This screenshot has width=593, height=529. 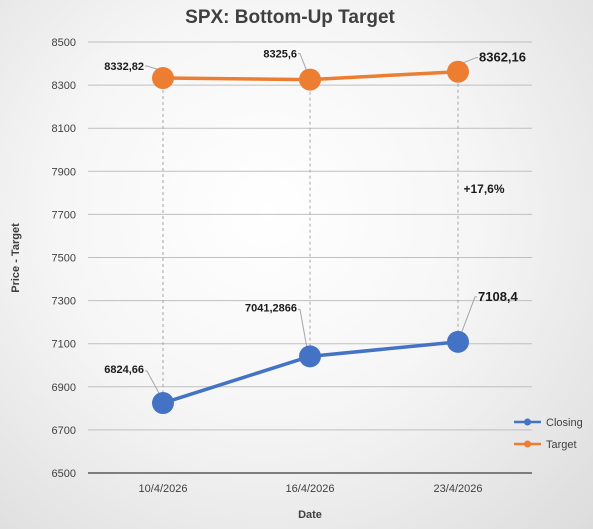 I want to click on x-axis-title: Date, so click(x=310, y=515).